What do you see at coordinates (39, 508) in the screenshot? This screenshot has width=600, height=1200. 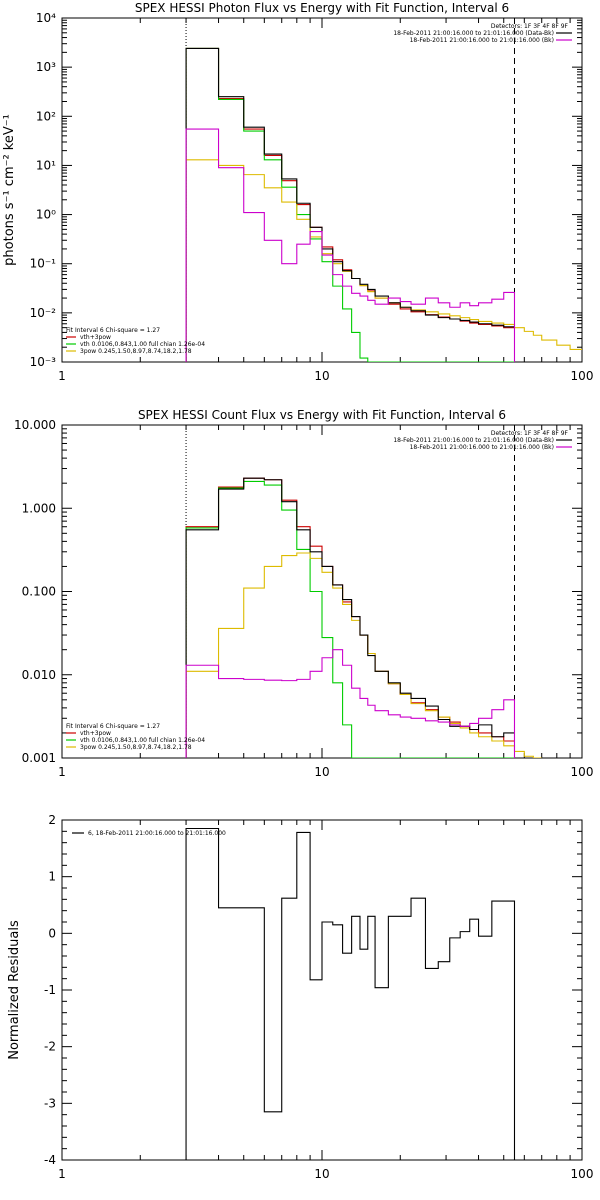 I see `y-tick-label: 1.000` at bounding box center [39, 508].